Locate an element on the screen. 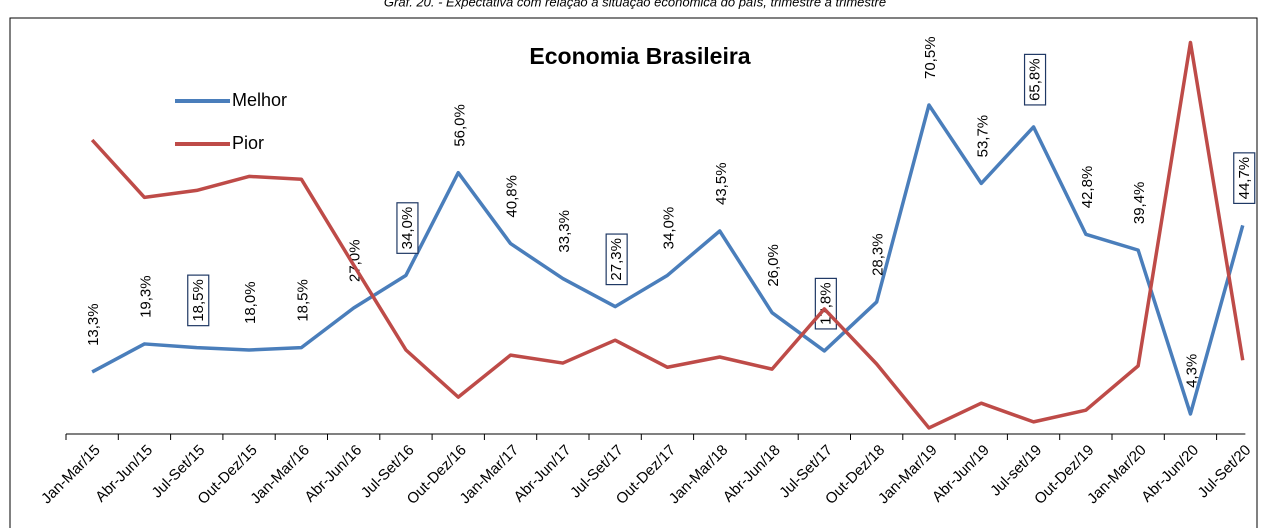 The width and height of the screenshot is (1261, 528). value-label: 4,3% is located at coordinates (1191, 371).